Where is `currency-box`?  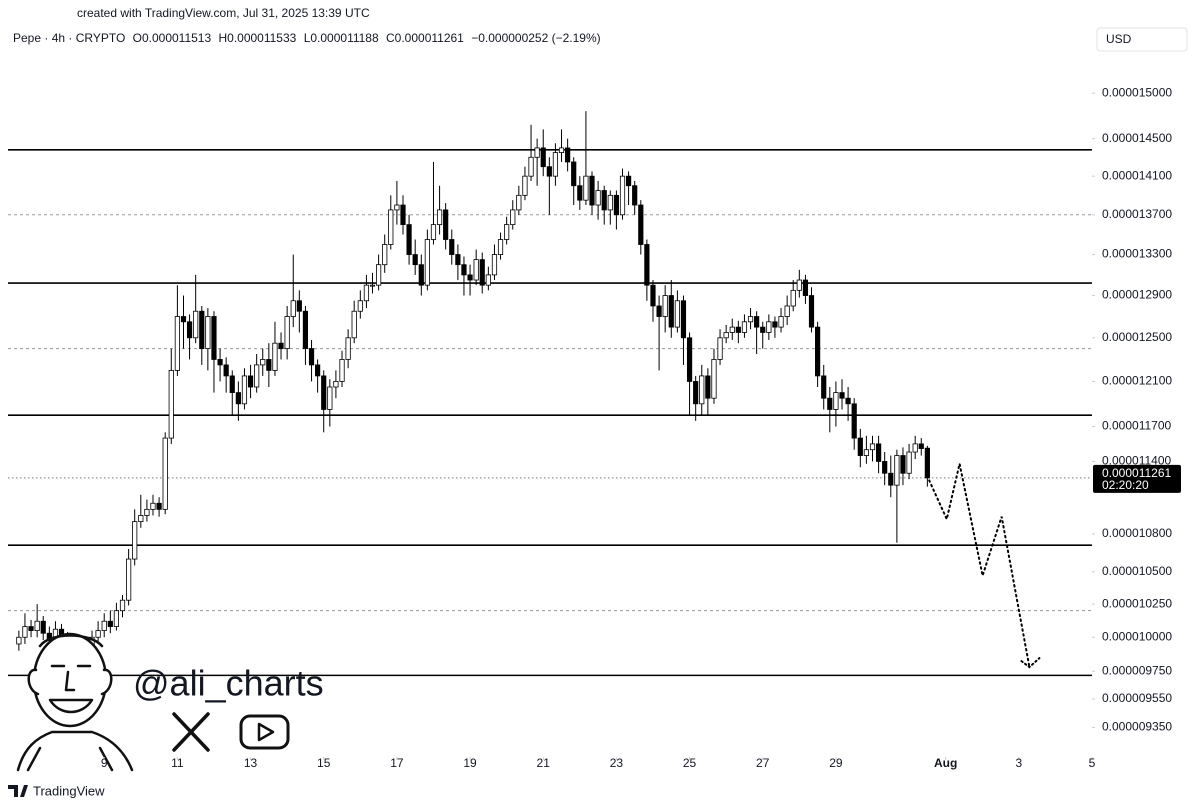
currency-box is located at coordinates (1142, 39).